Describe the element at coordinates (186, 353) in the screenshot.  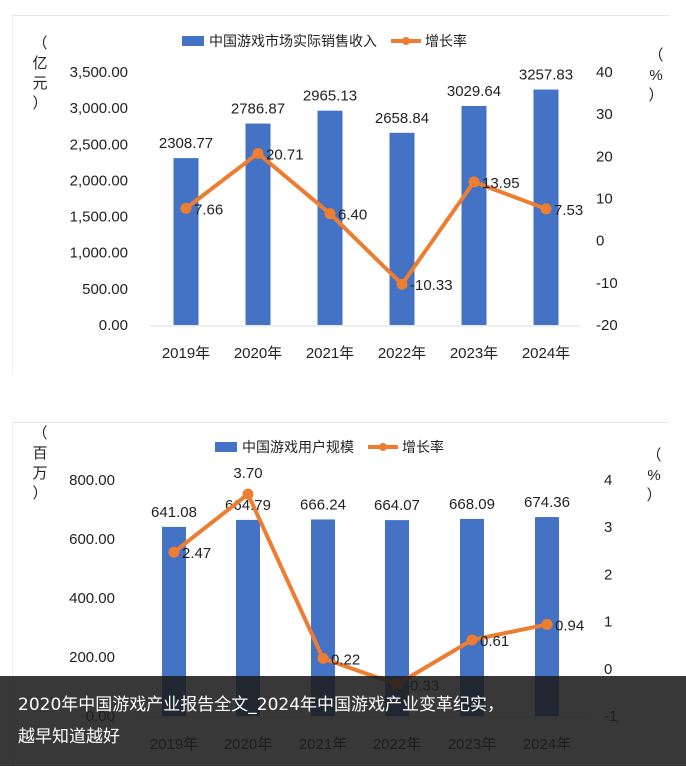
I see `x-axis-tick-label: 2019年` at that location.